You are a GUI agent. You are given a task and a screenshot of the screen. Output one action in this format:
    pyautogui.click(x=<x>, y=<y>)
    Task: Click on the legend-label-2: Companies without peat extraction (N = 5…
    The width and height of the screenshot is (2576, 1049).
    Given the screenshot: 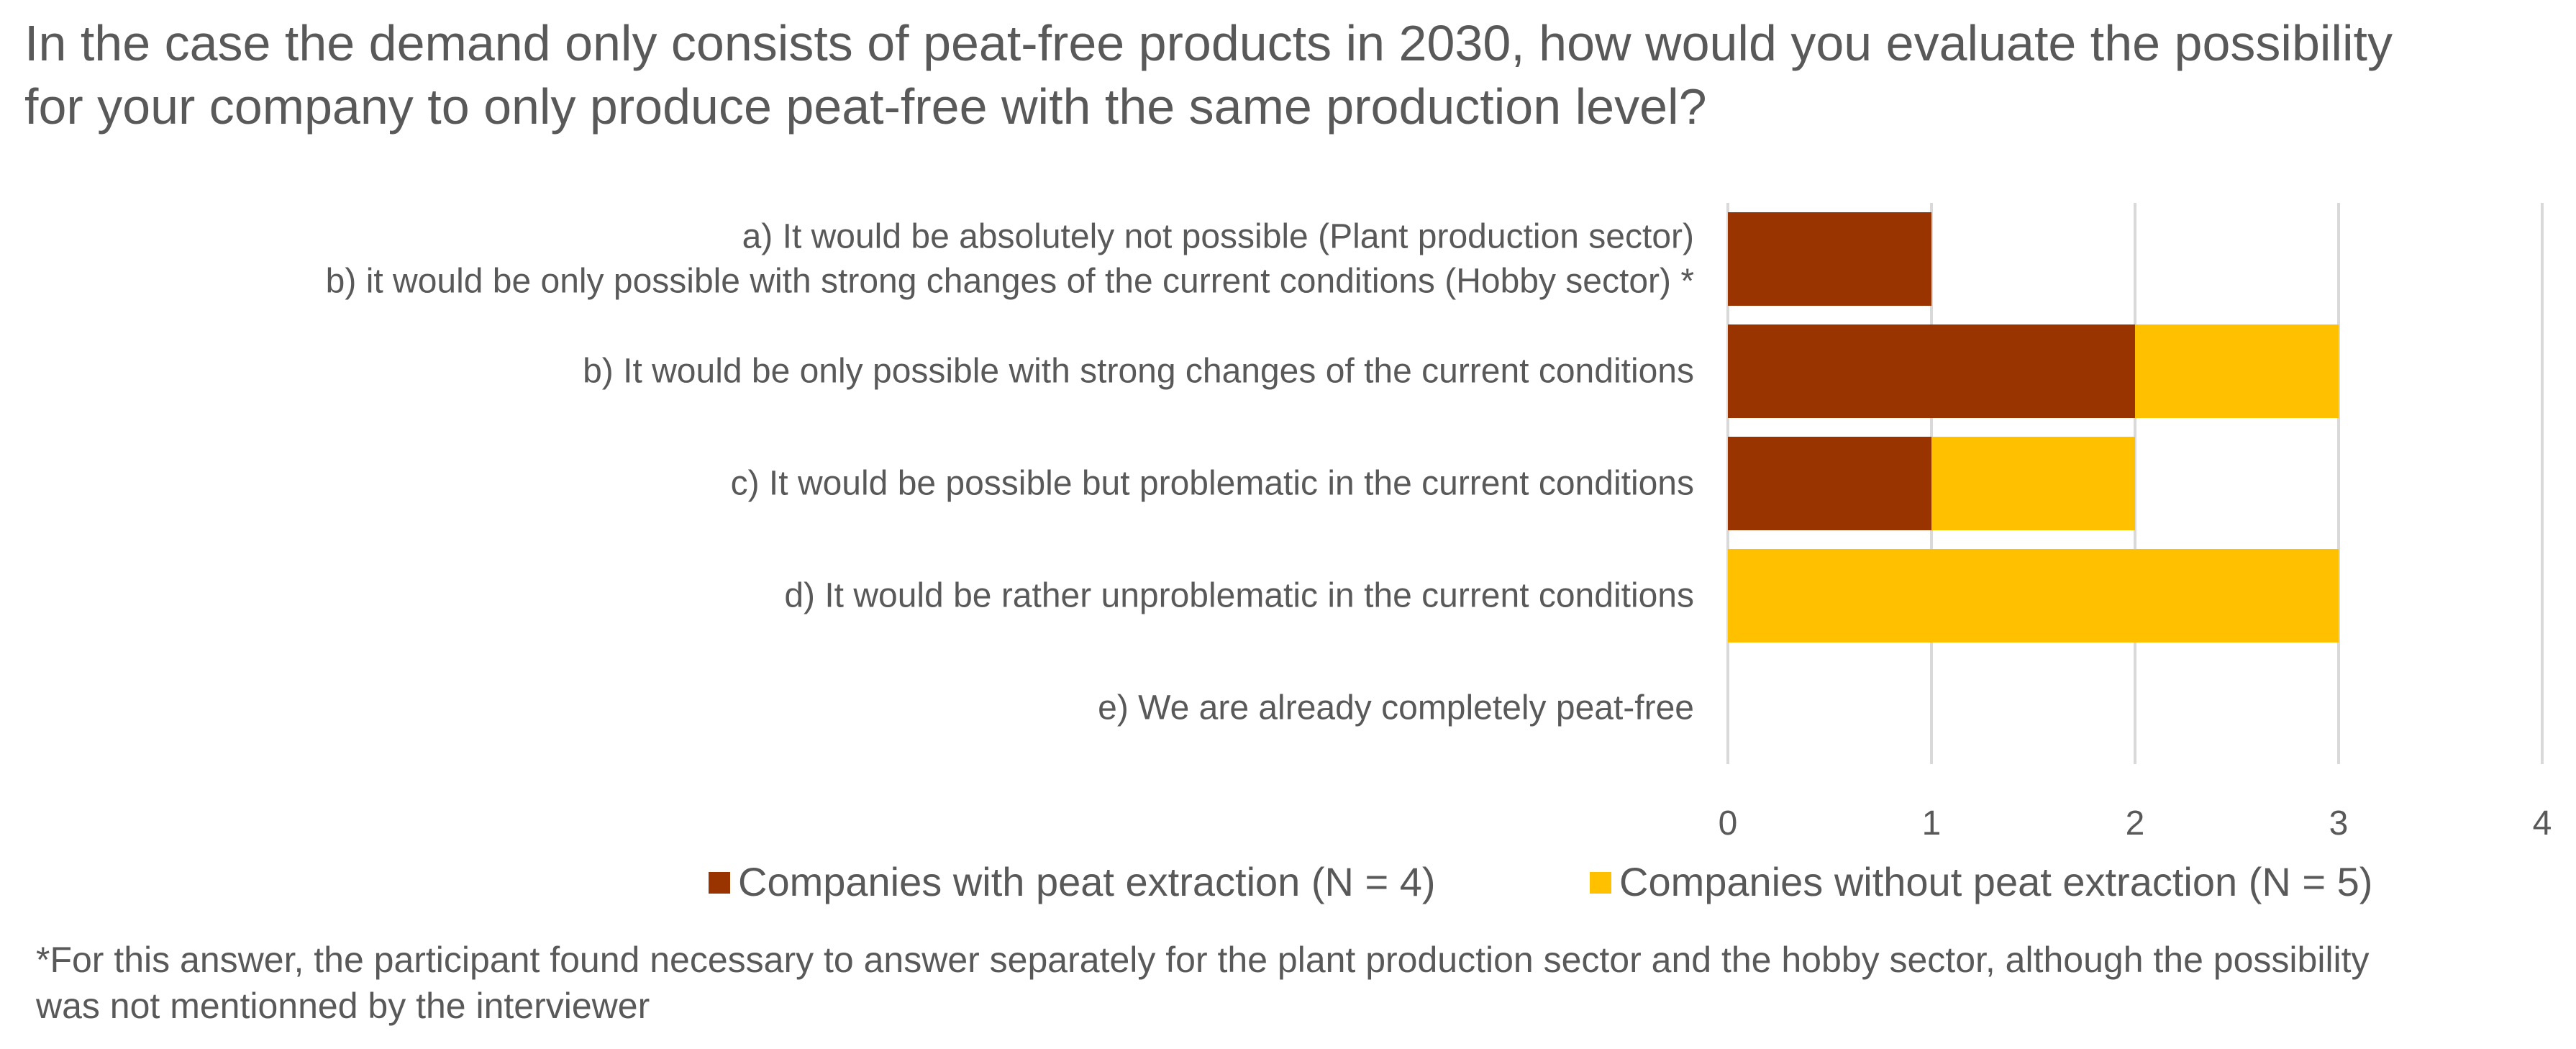 What is the action you would take?
    pyautogui.click(x=1996, y=881)
    